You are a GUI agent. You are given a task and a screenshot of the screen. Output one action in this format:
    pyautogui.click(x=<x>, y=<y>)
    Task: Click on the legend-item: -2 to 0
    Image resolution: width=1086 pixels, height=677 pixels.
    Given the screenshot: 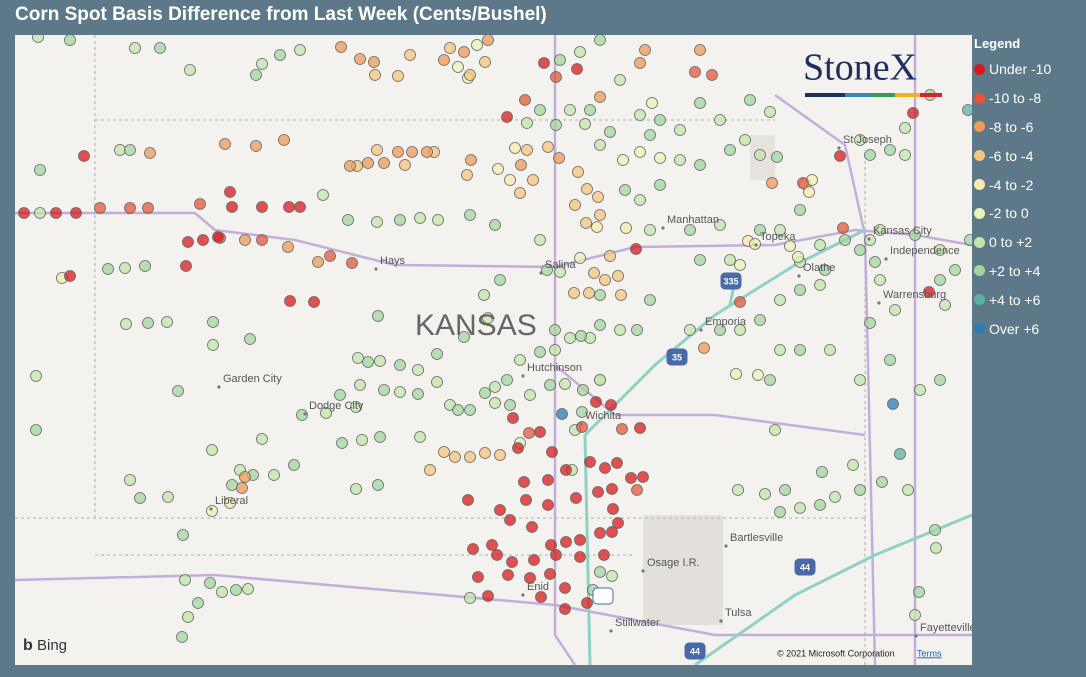 What is the action you would take?
    pyautogui.click(x=1029, y=213)
    